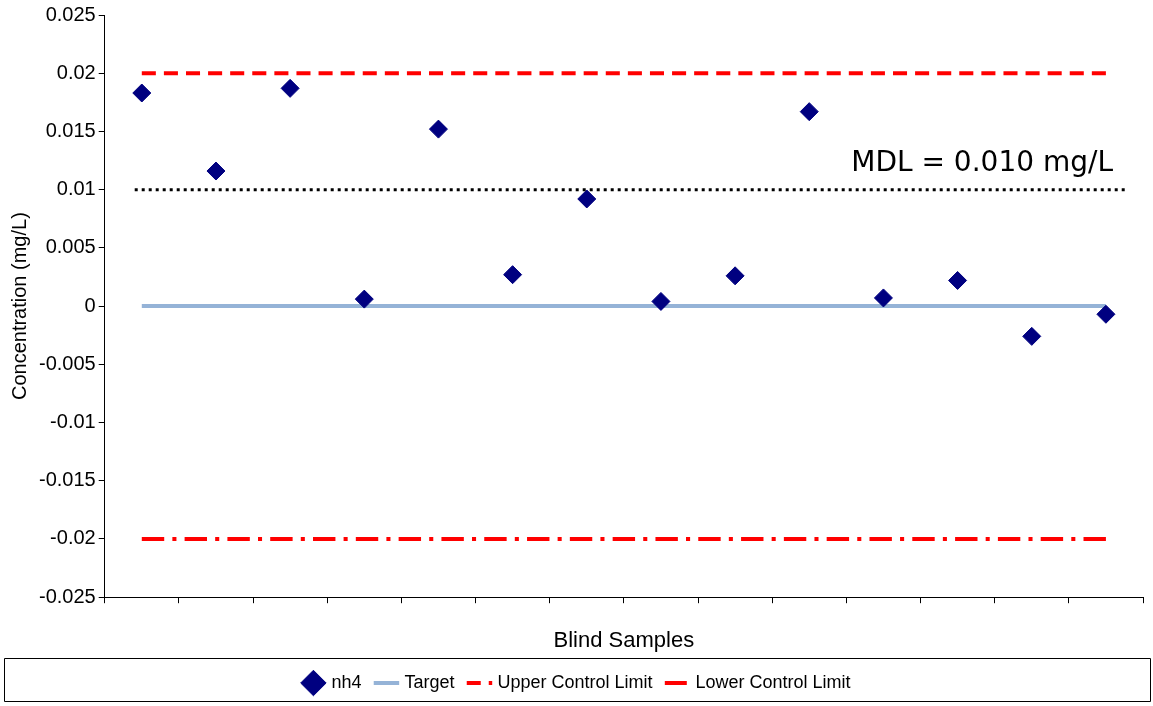  What do you see at coordinates (70, 246) in the screenshot?
I see `y-tick-label: 0.005` at bounding box center [70, 246].